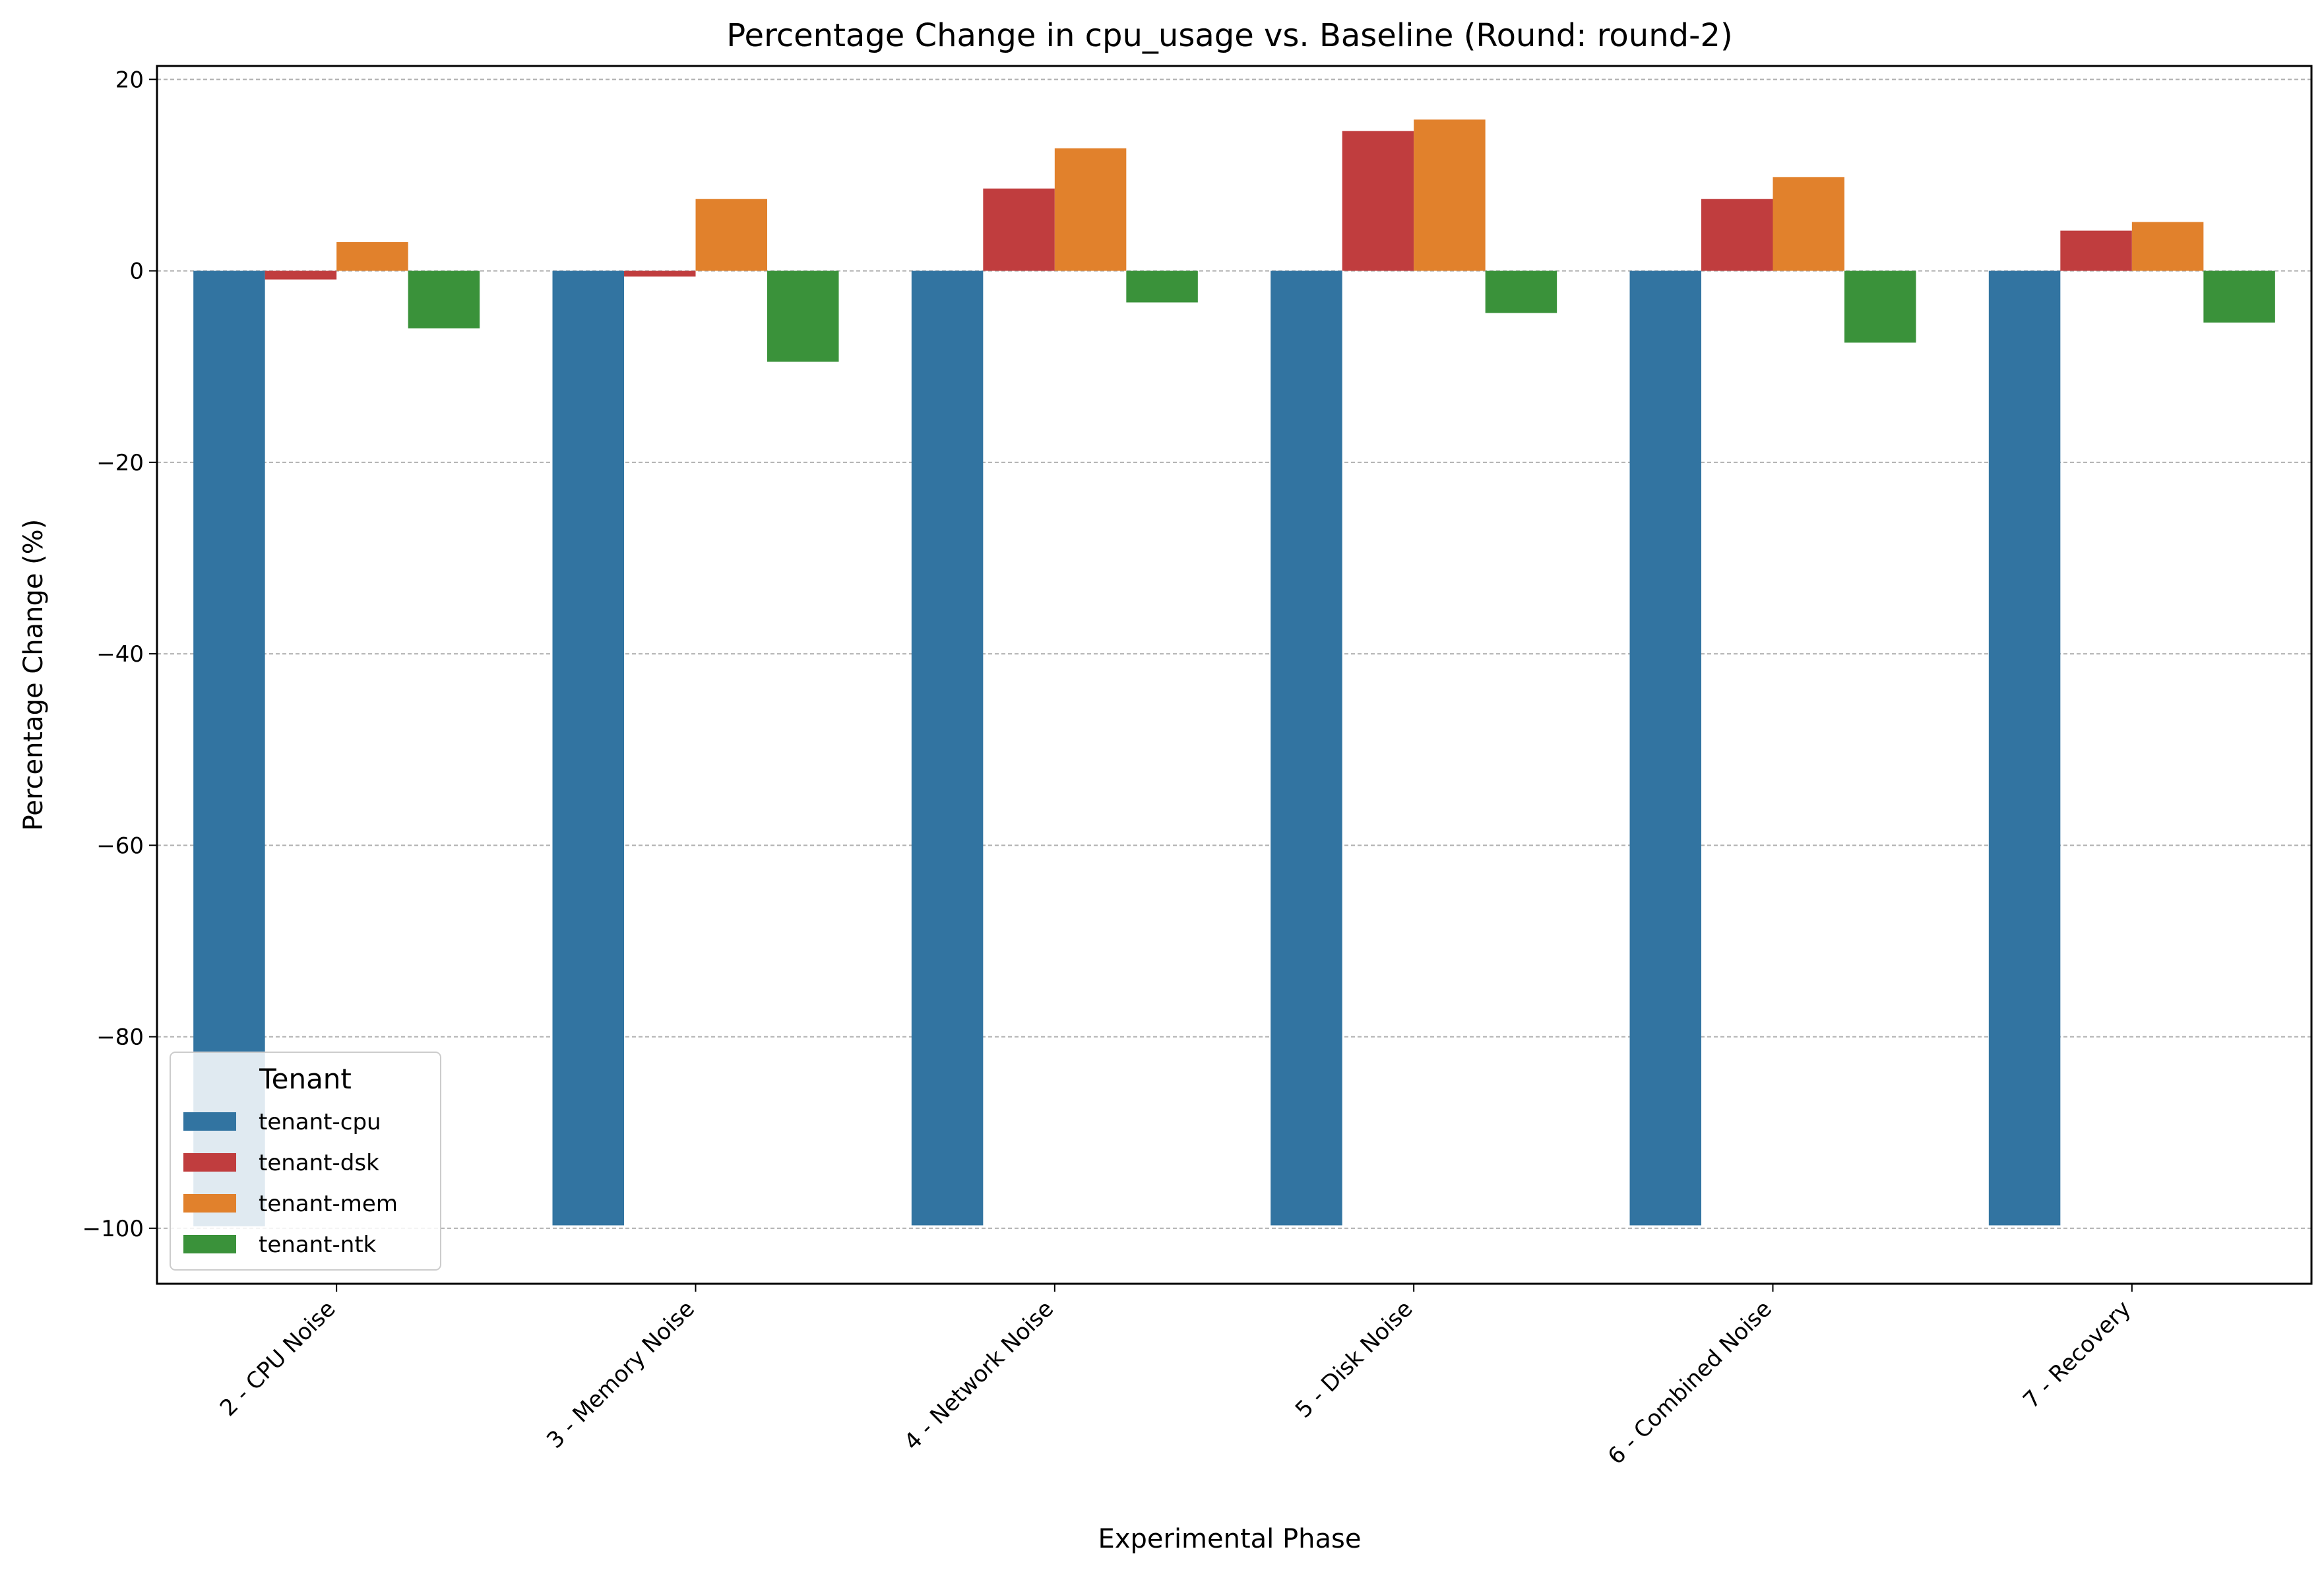 The image size is (2324, 1576). Describe the element at coordinates (319, 1163) in the screenshot. I see `legend-label: tenant-dsk` at that location.